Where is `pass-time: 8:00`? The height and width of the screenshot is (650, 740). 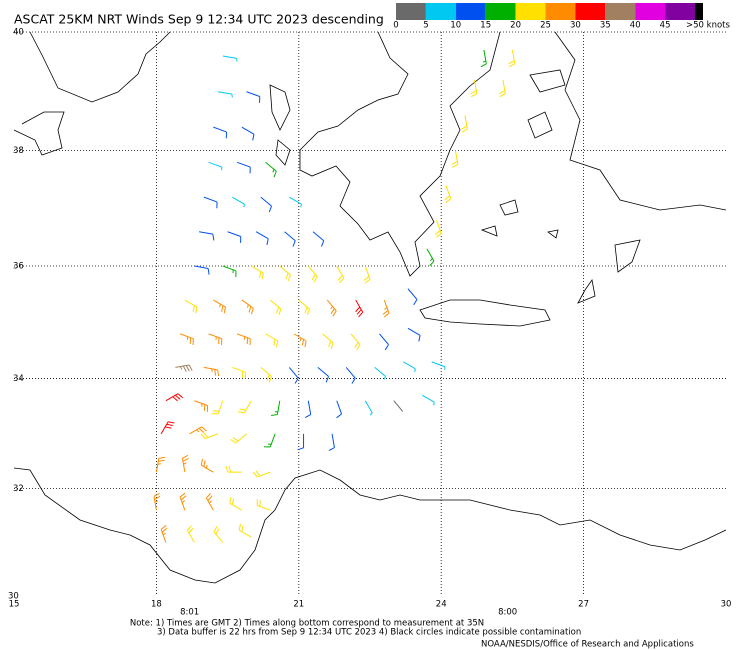
pass-time: 8:00 is located at coordinates (507, 613).